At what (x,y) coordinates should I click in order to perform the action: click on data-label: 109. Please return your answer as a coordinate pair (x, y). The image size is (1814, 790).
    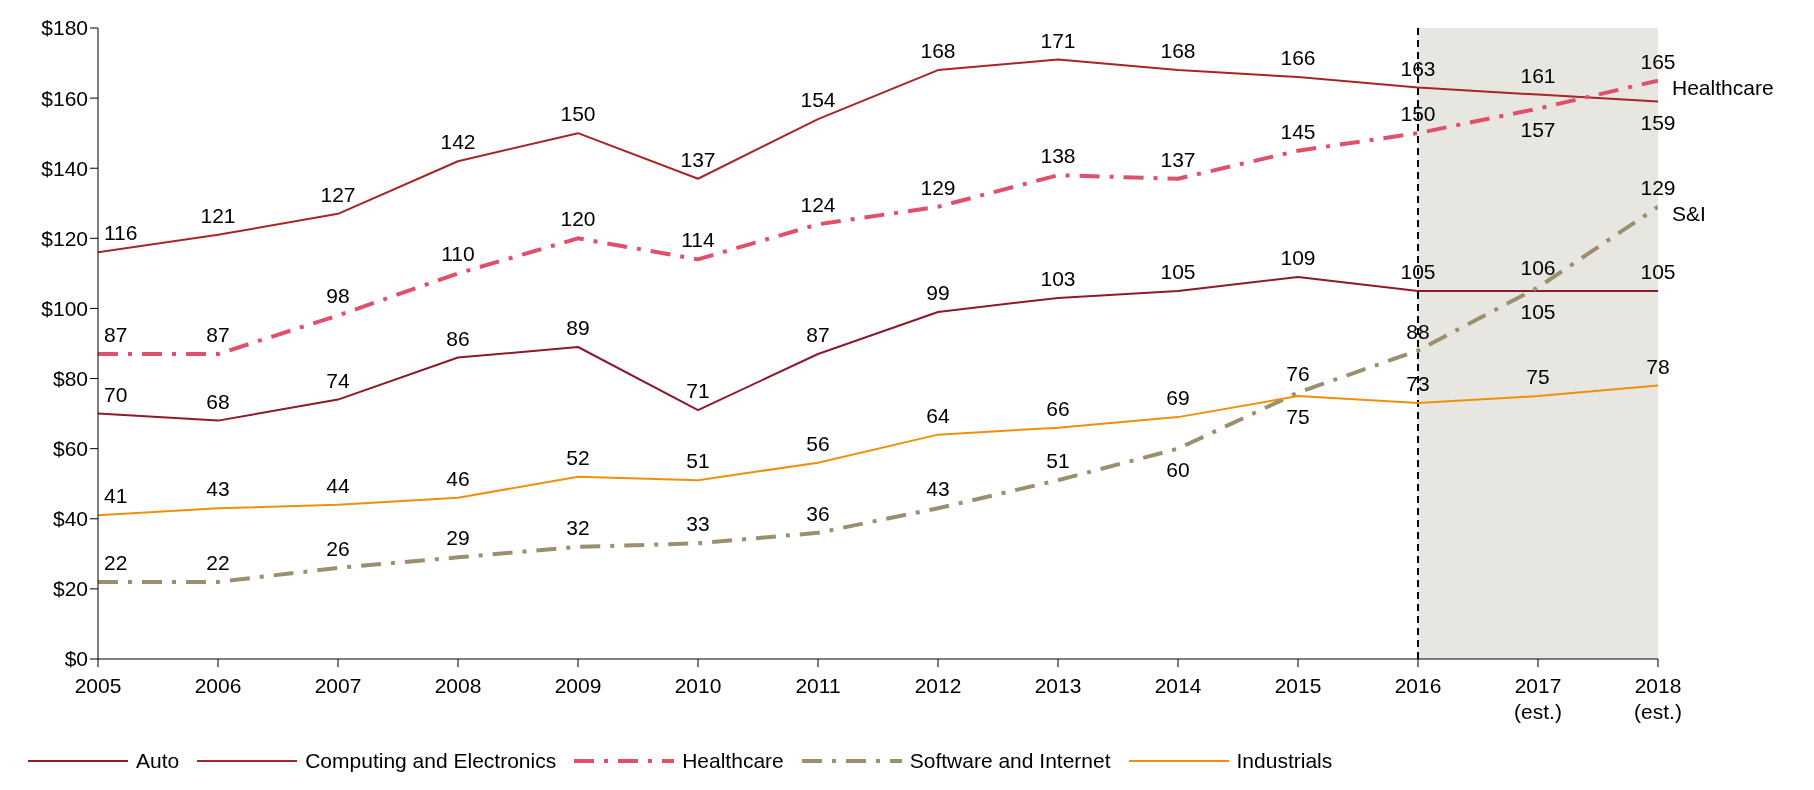
    Looking at the image, I should click on (1298, 257).